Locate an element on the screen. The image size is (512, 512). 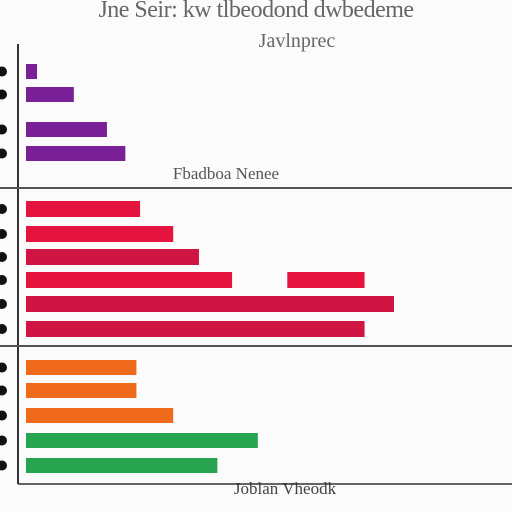
bar-segment is located at coordinates (326, 280).